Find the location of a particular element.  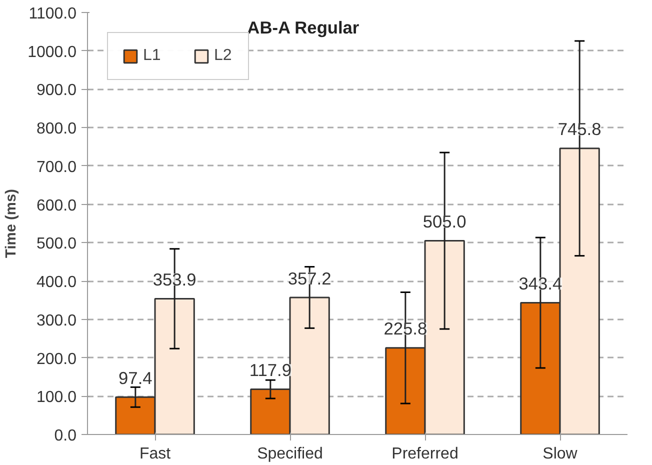

y-tick-label: 900.0 is located at coordinates (56, 91).